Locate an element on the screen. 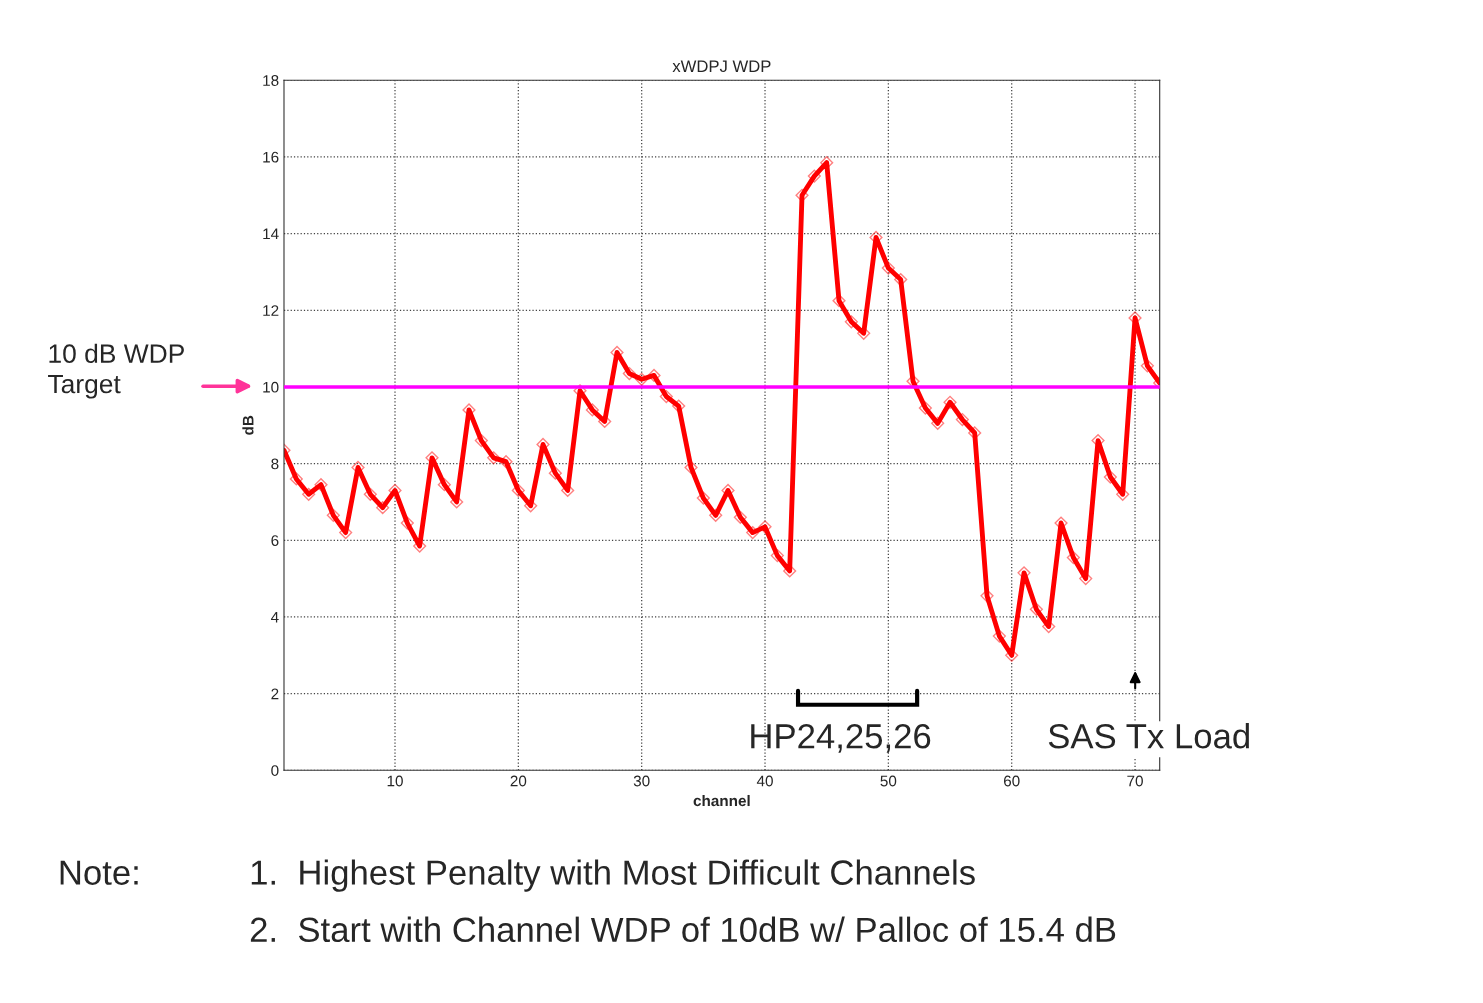 The width and height of the screenshot is (1483, 1003). x-tick-label: 40 is located at coordinates (764, 781).